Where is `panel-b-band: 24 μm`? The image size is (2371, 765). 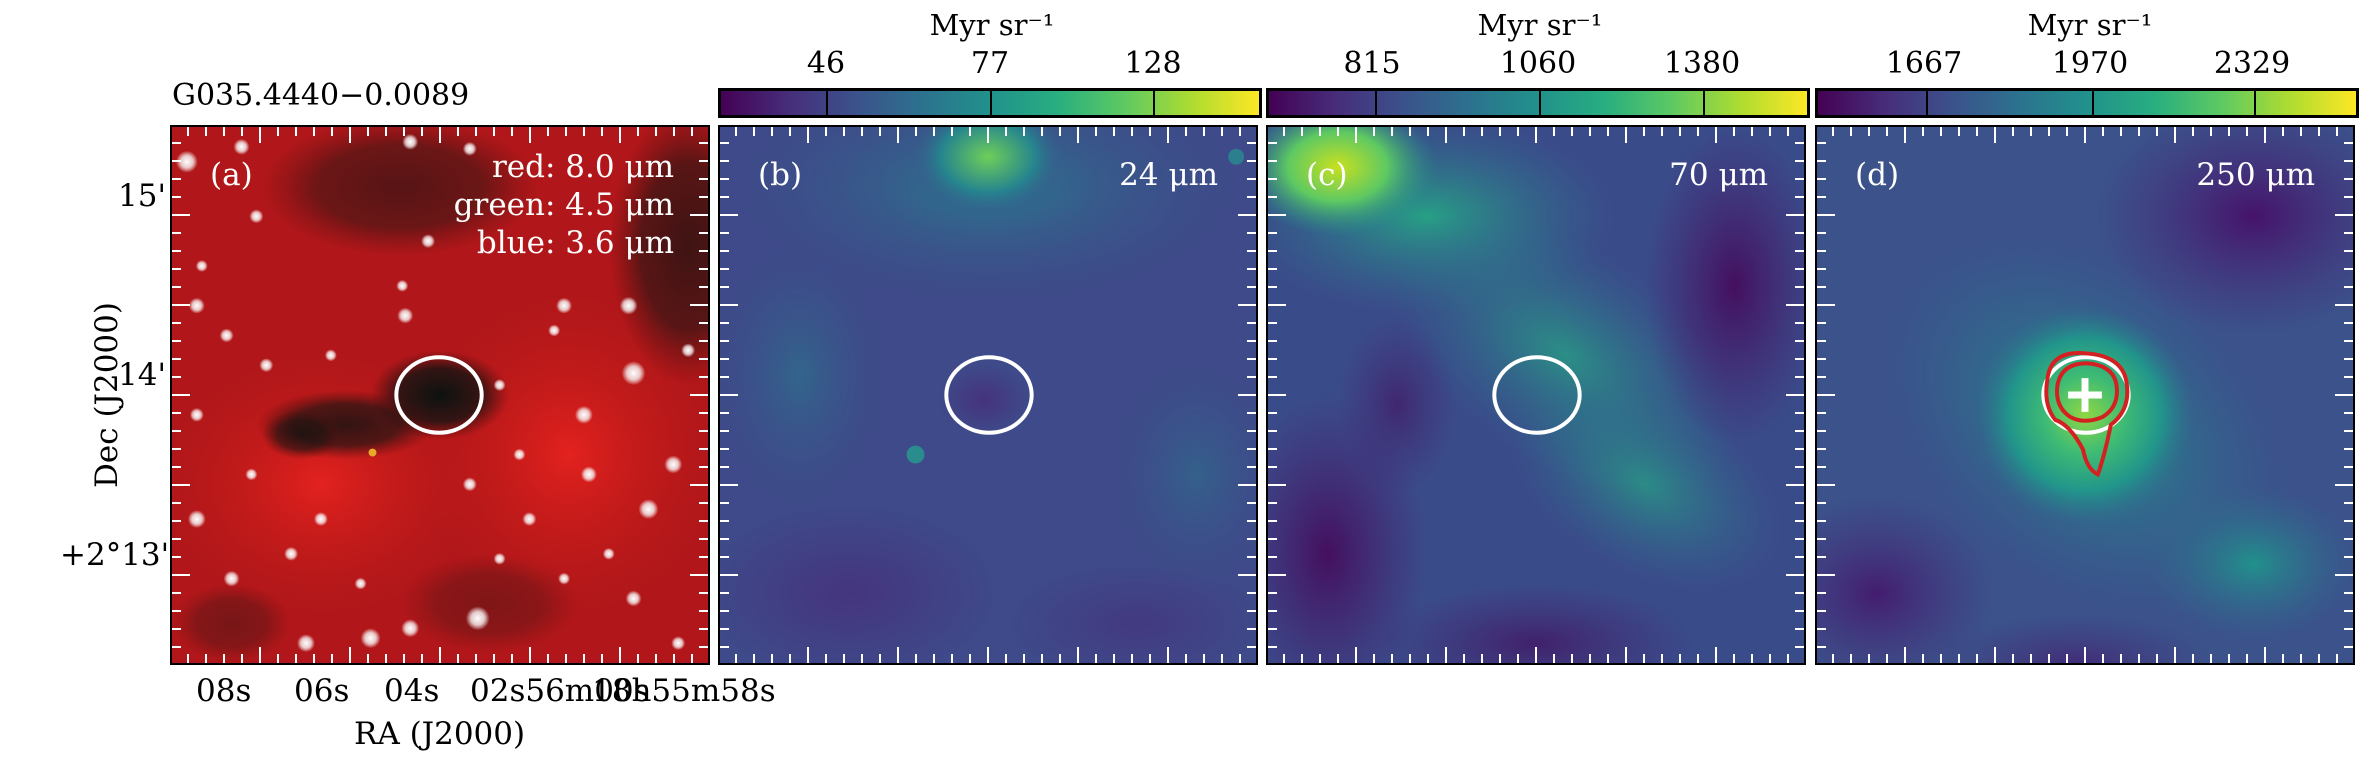 panel-b-band: 24 μm is located at coordinates (1168, 175).